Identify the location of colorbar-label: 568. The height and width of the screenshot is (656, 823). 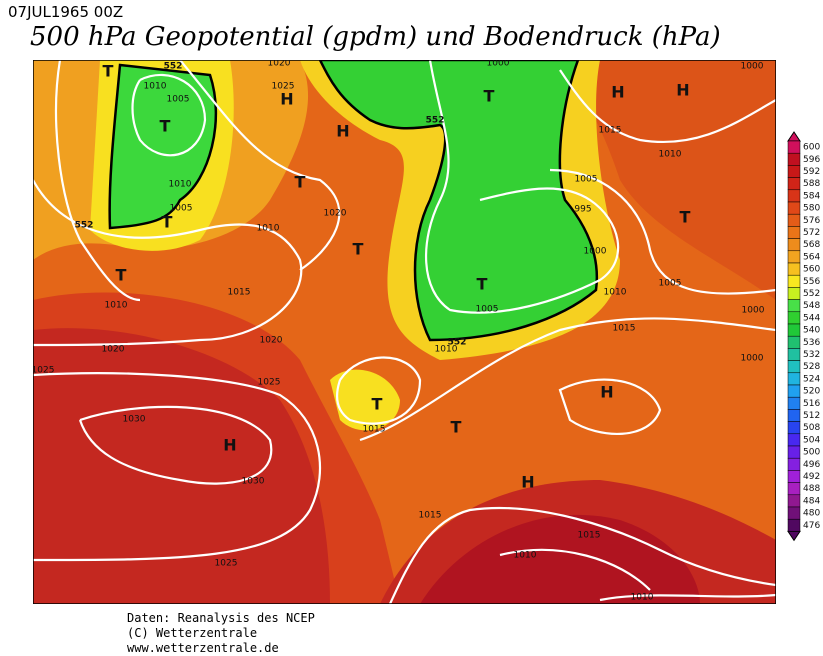
(811, 245).